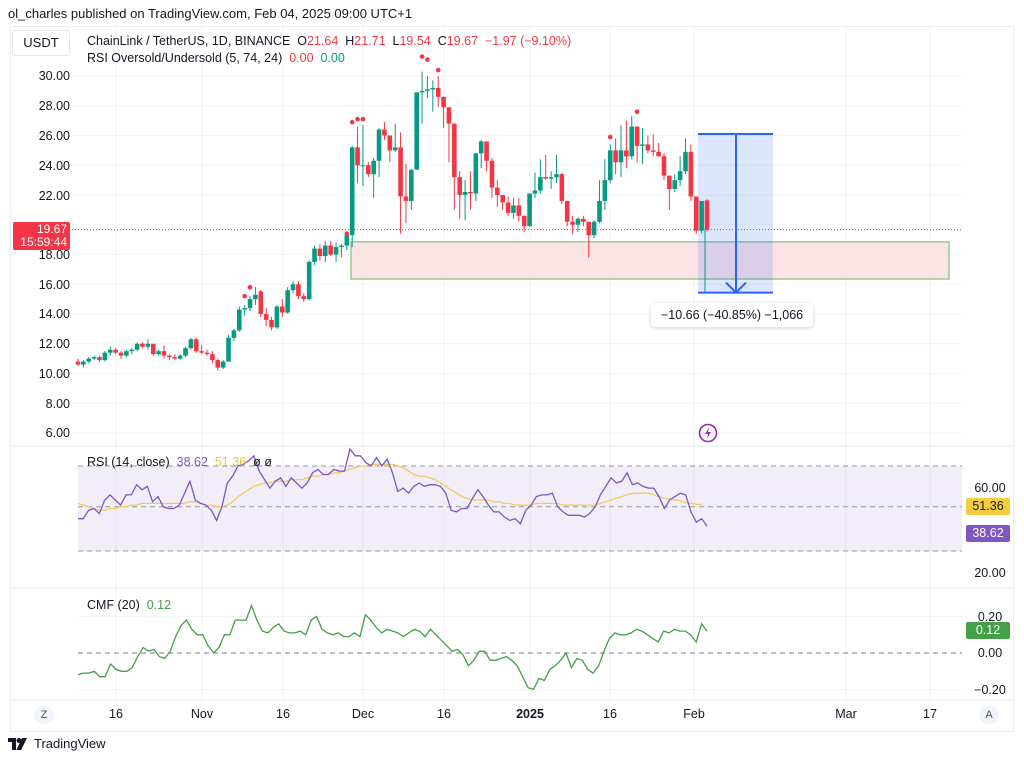 The height and width of the screenshot is (760, 1024). What do you see at coordinates (70, 743) in the screenshot?
I see `brand-name: TradingView` at bounding box center [70, 743].